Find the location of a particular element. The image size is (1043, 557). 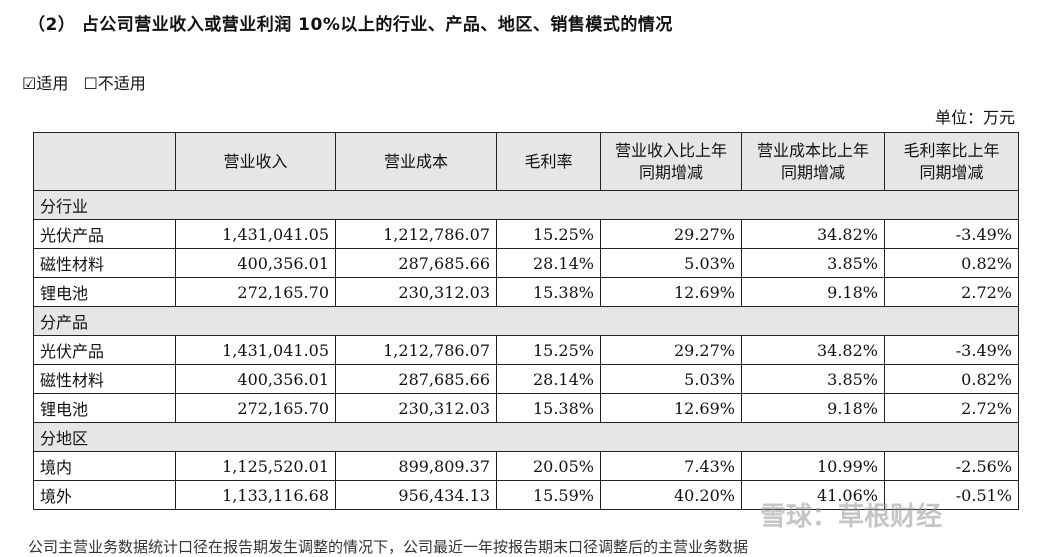

section-title: 分地区 is located at coordinates (526, 437).